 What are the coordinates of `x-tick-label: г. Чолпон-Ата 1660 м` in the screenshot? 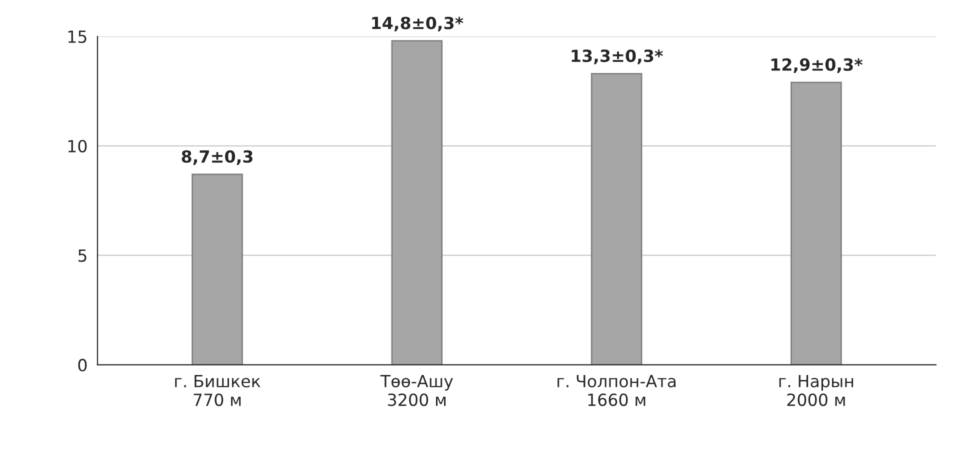 It's located at (617, 390).